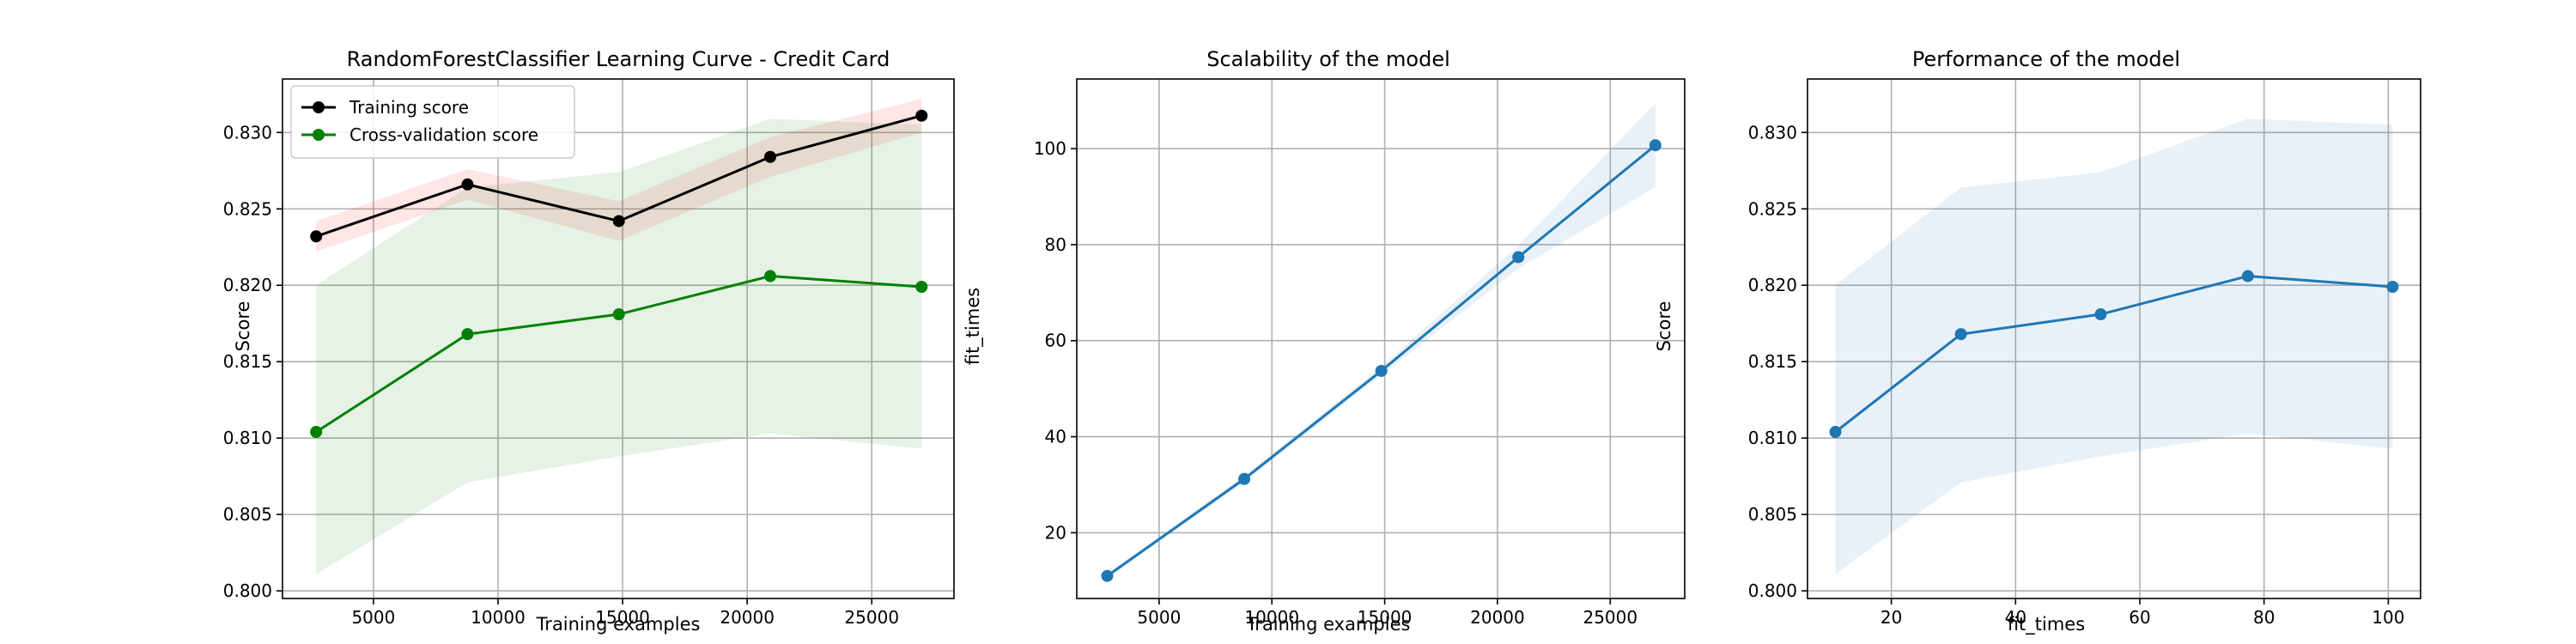 The width and height of the screenshot is (2576, 644). Describe the element at coordinates (1328, 59) in the screenshot. I see `panel-2-title: Scalability of the model` at that location.